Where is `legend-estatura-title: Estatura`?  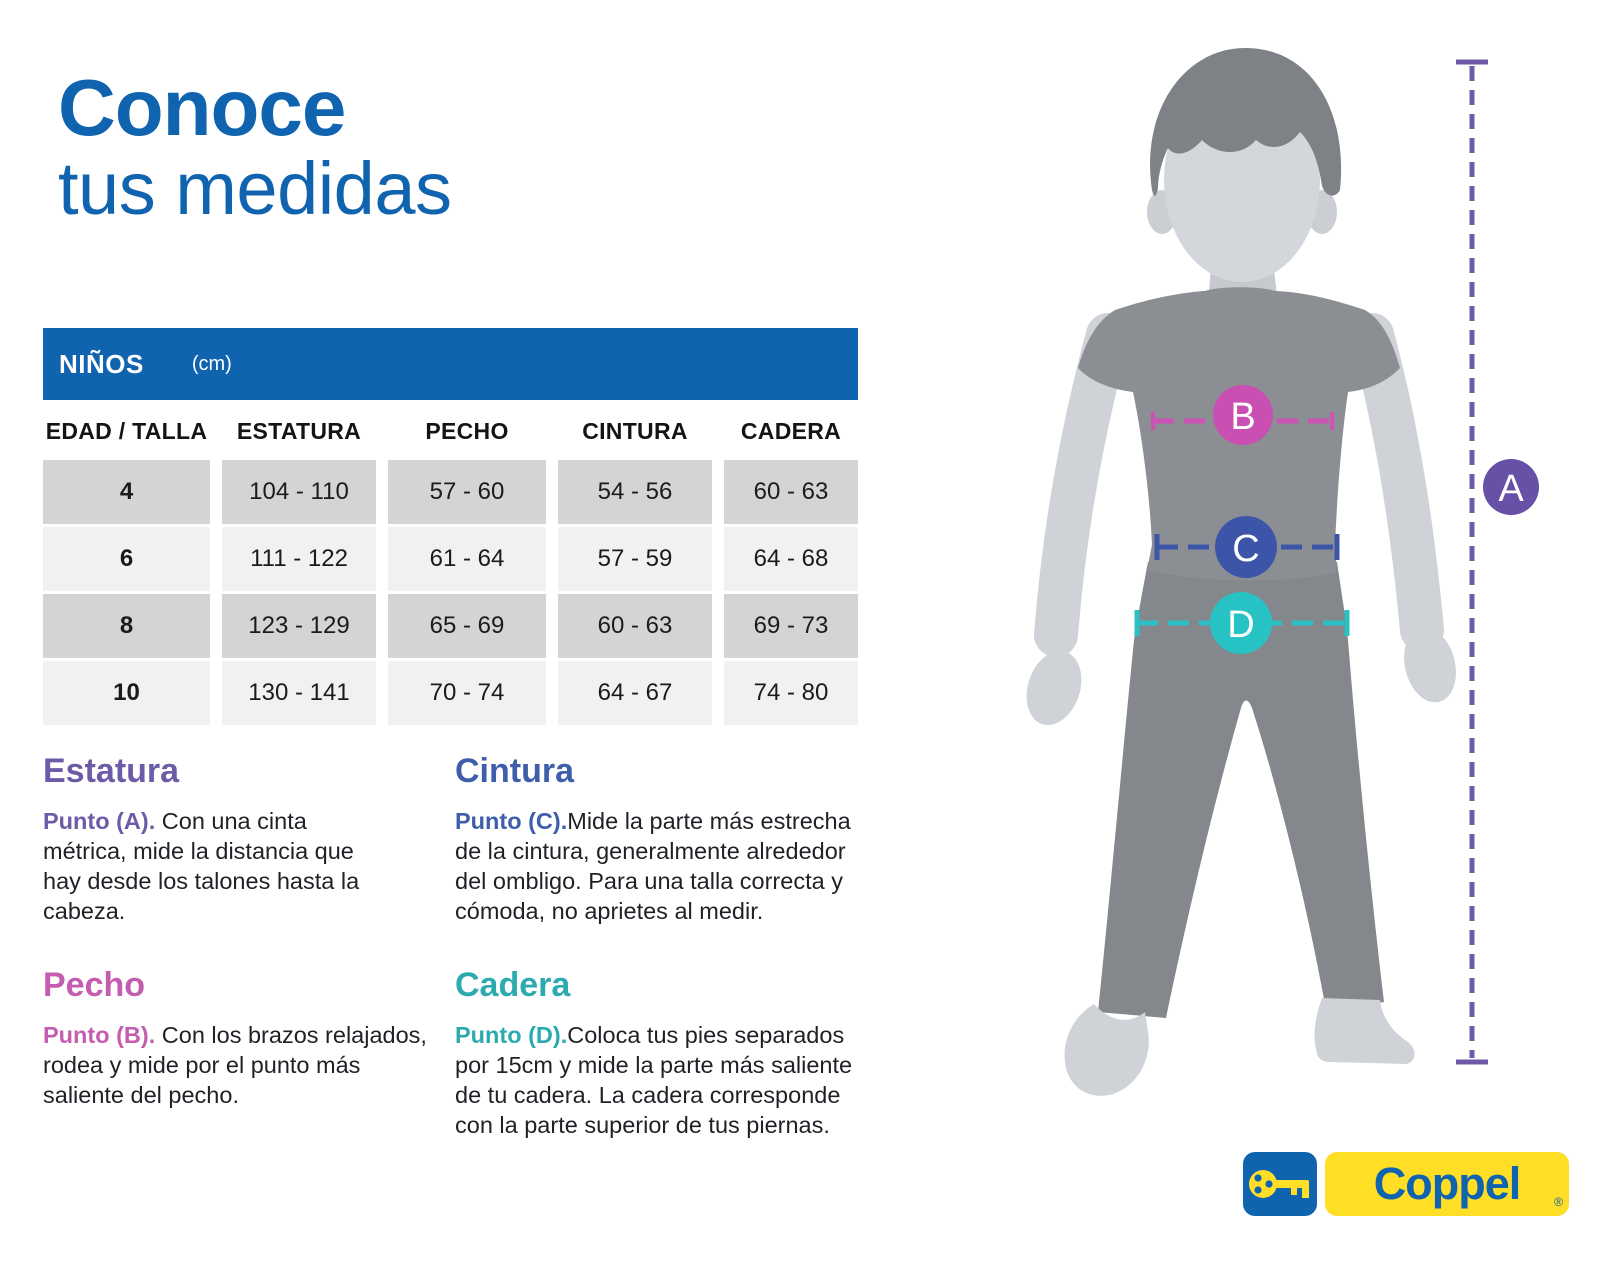 legend-estatura-title: Estatura is located at coordinates (111, 771).